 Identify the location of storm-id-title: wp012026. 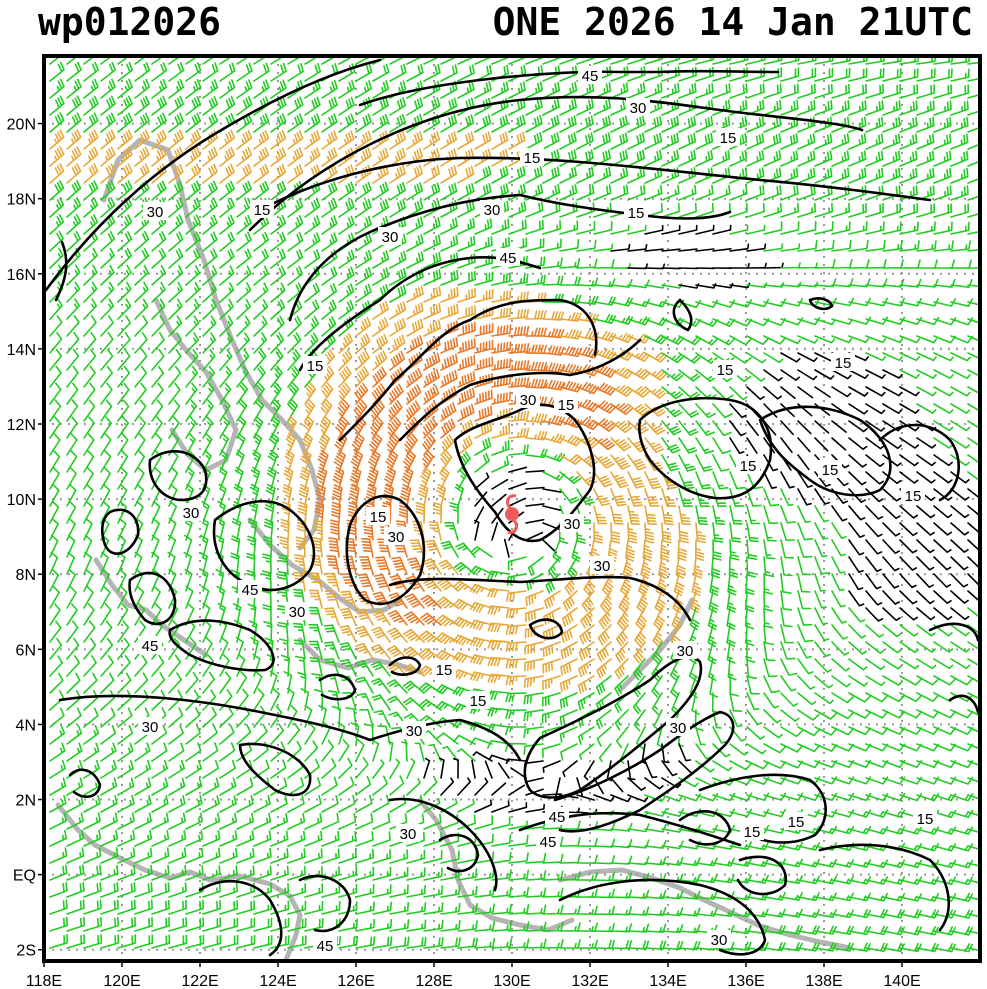
(130, 22).